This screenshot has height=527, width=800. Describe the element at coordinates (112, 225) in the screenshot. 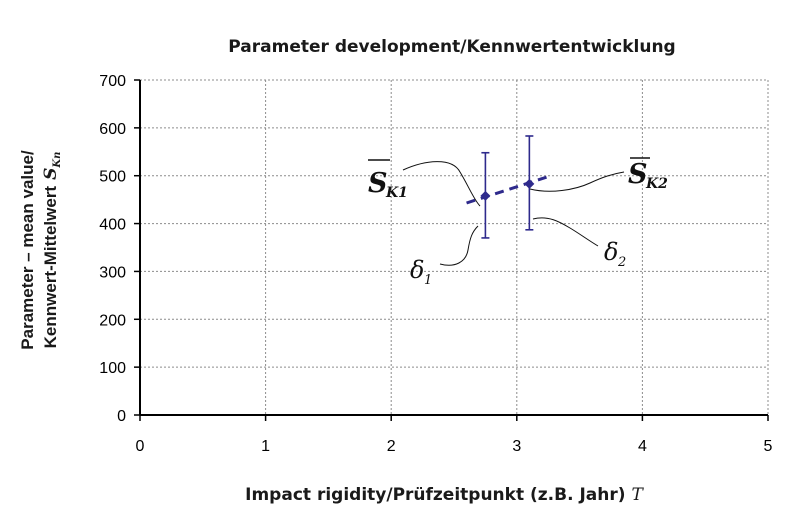

I see `y-tick-label: 400` at that location.